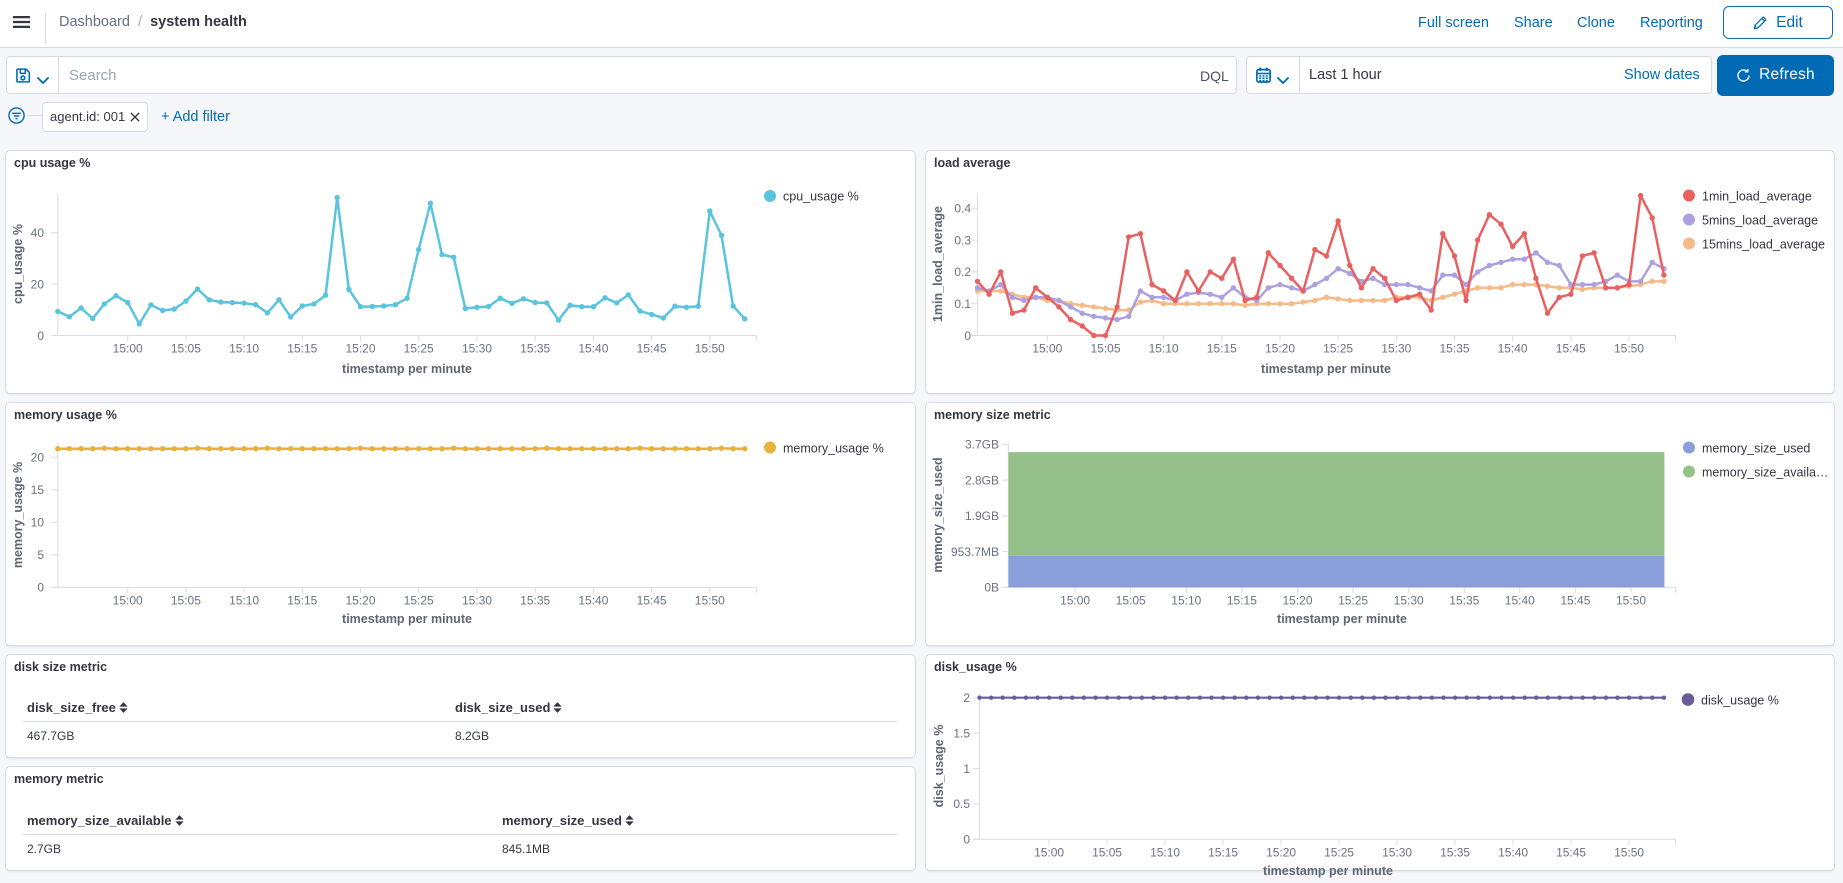 The image size is (1843, 883). What do you see at coordinates (982, 516) in the screenshot?
I see `svg-text: 1.9GB` at bounding box center [982, 516].